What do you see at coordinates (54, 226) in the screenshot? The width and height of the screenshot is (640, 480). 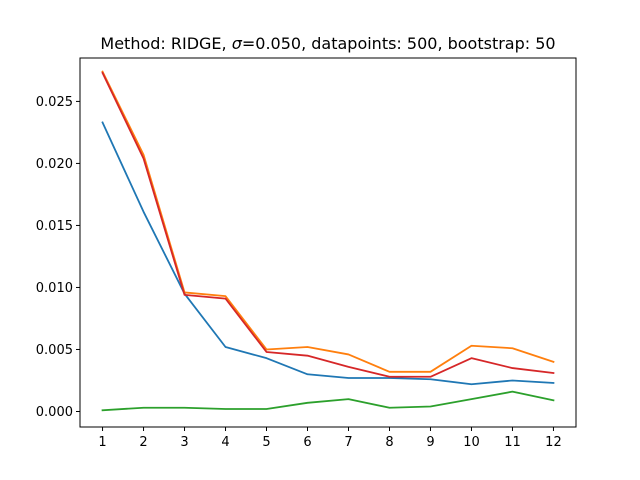 I see `y-tick-label: 0.015` at bounding box center [54, 226].